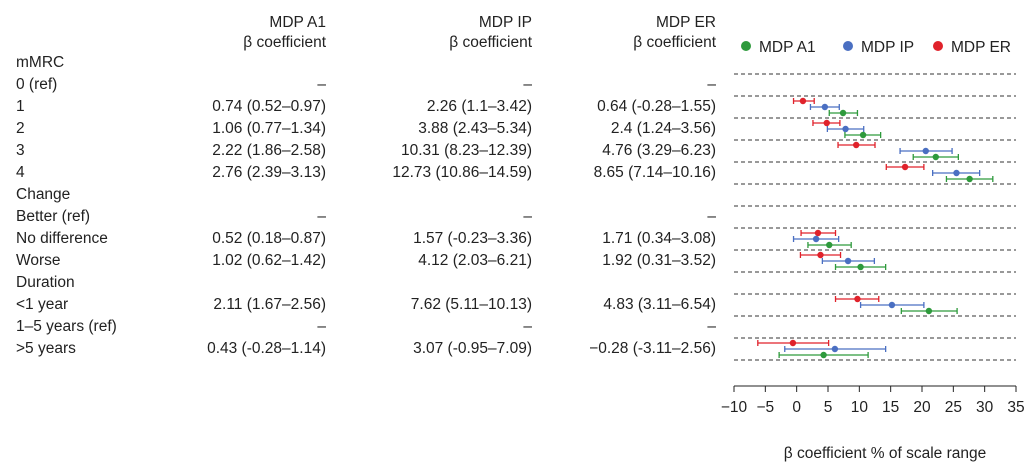  What do you see at coordinates (475, 128) in the screenshot?
I see `table-cell: 3.88 (2.43–5.34)` at bounding box center [475, 128].